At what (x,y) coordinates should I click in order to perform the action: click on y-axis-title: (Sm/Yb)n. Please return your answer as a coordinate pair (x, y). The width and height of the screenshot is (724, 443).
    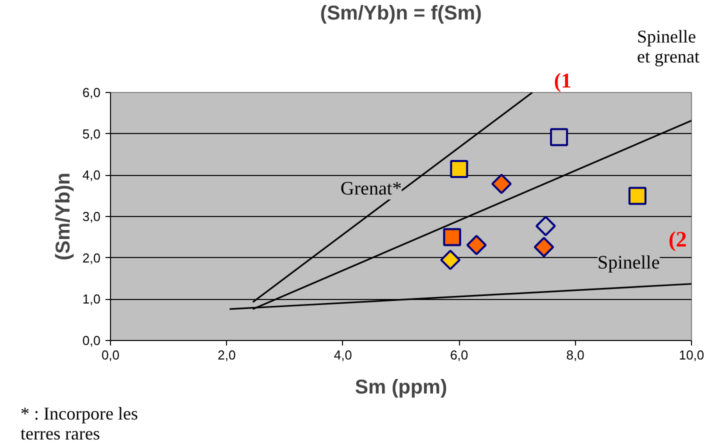
    Looking at the image, I should click on (63, 216).